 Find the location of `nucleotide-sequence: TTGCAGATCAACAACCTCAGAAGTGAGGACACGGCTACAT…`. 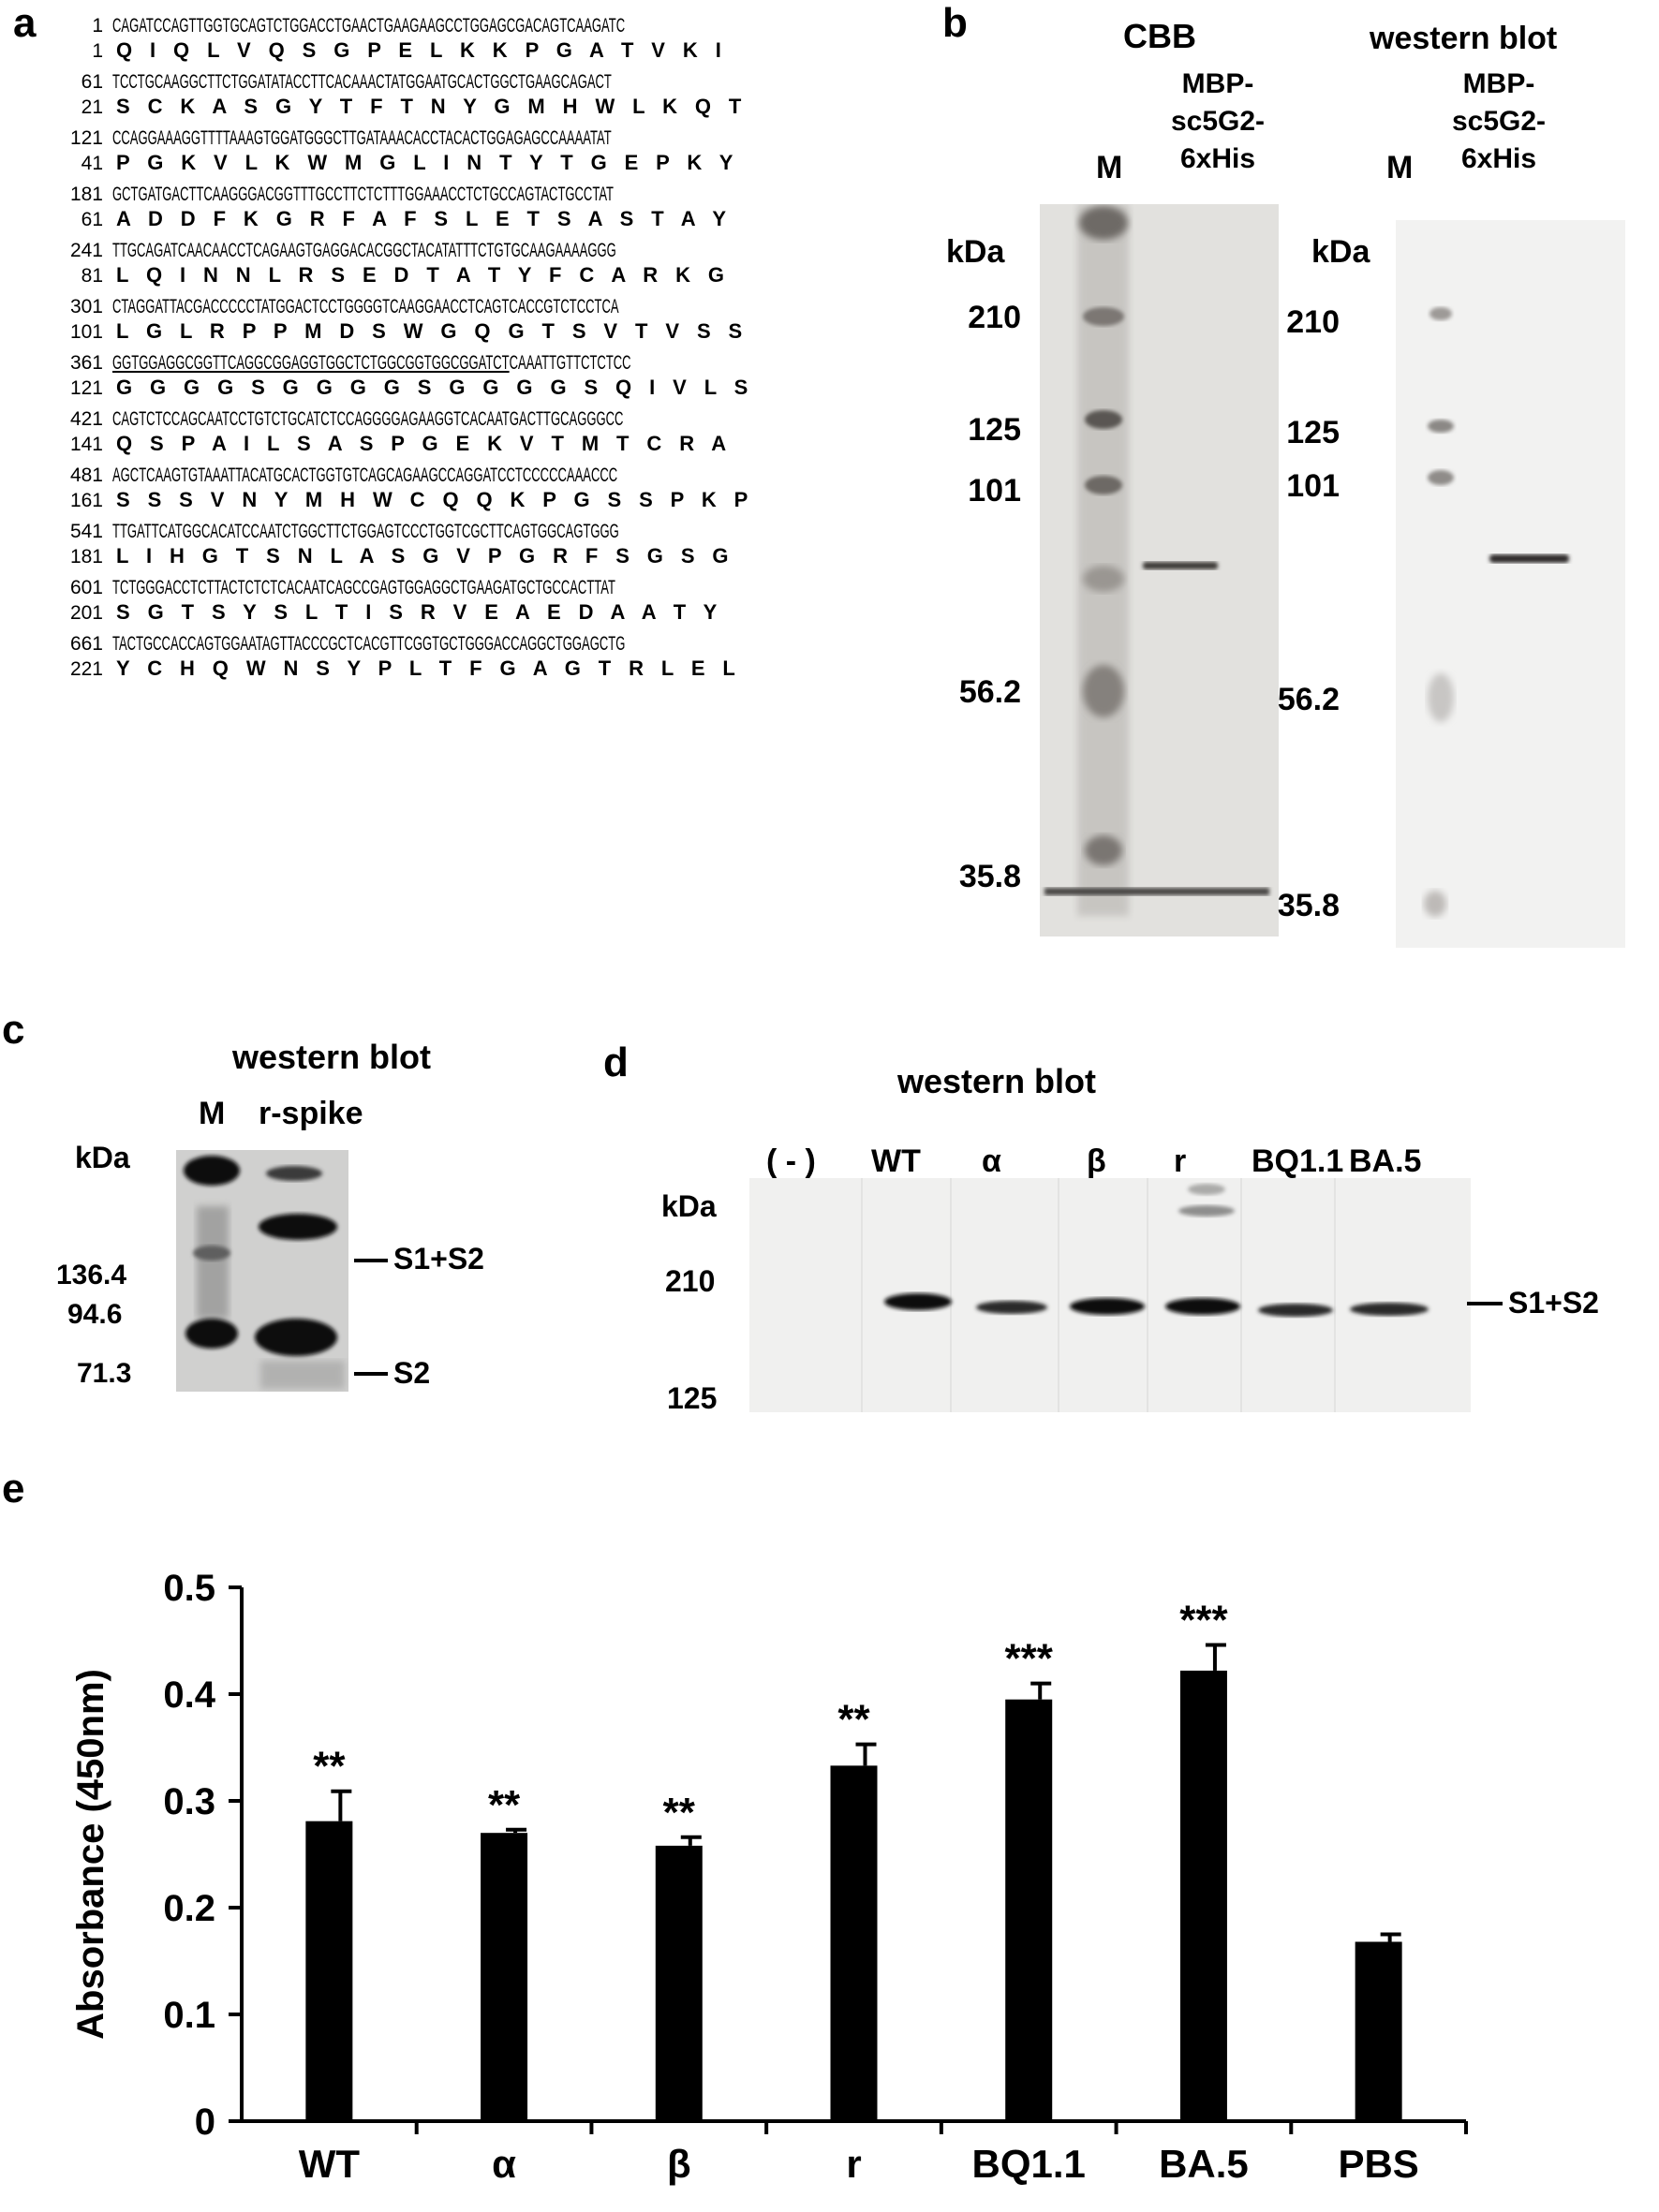

nucleotide-sequence: TTGCAGATCAACAACCTCAGAAGTGAGGACACGGCTACAT… is located at coordinates (364, 250).